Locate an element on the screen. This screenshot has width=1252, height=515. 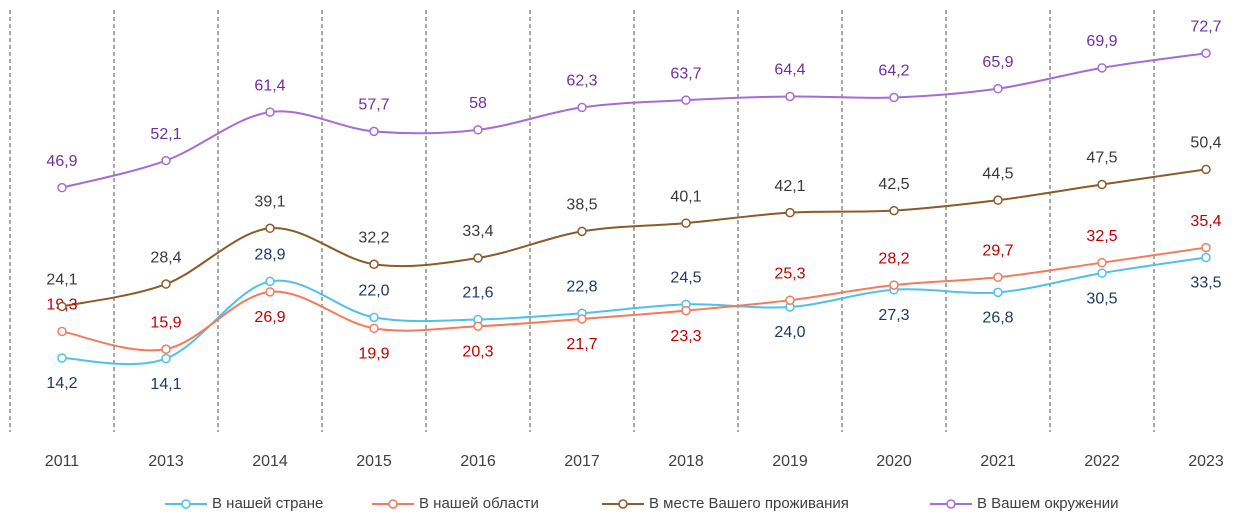
data-label: 15,9 is located at coordinates (165, 322).